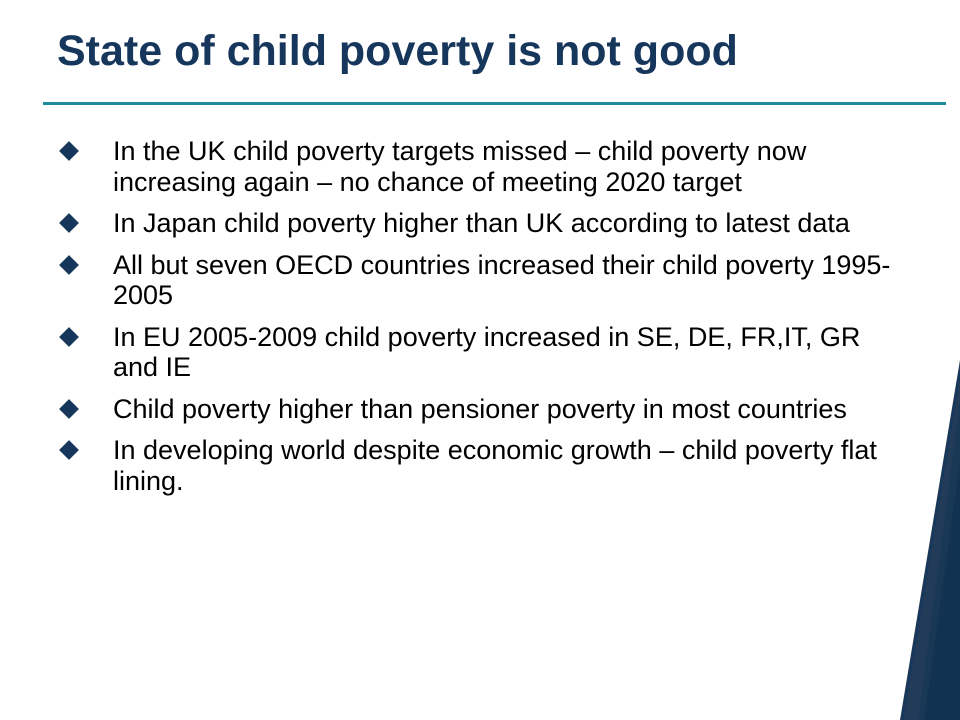 Image resolution: width=960 pixels, height=720 pixels. I want to click on title-divider, so click(494, 103).